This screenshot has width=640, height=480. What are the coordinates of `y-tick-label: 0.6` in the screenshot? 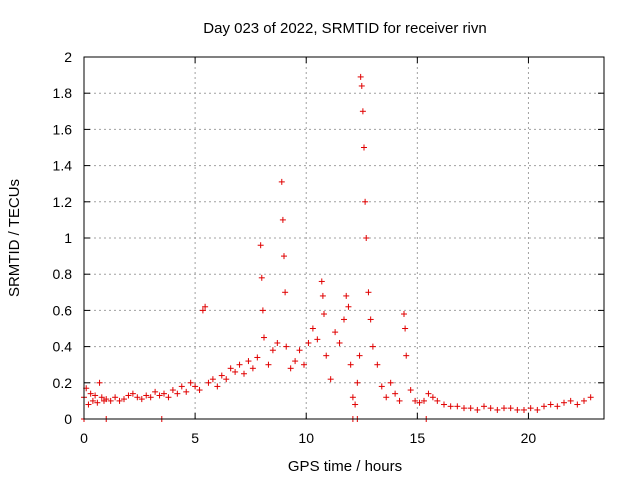 It's located at (63, 310).